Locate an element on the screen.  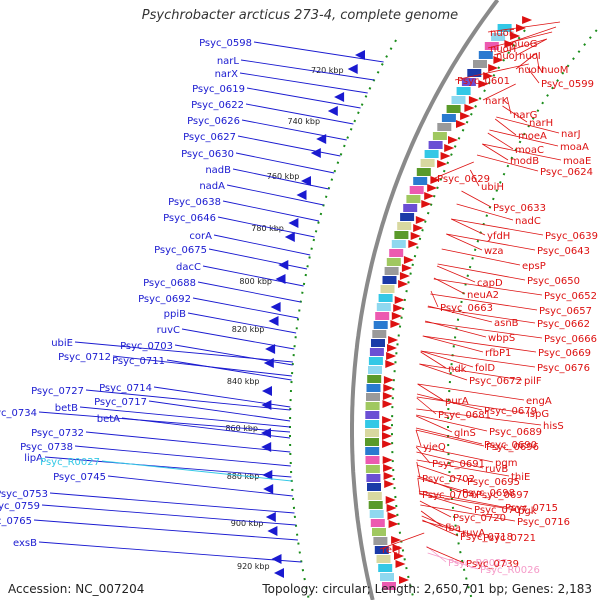
right-gene-label: nuoN is located at coordinates (531, 70).